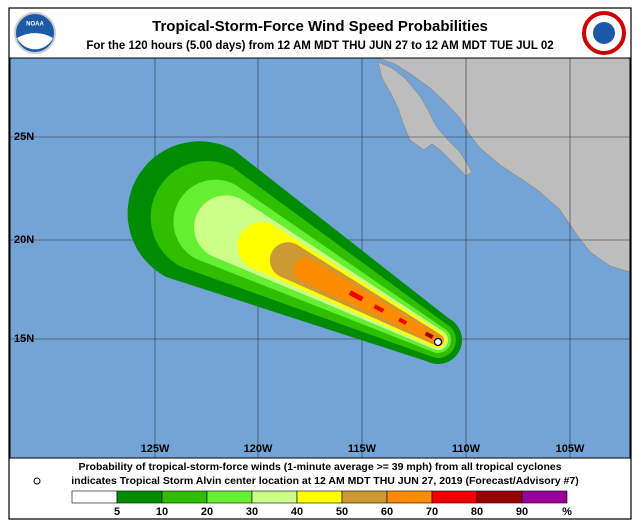  I want to click on legend-label: 70, so click(432, 512).